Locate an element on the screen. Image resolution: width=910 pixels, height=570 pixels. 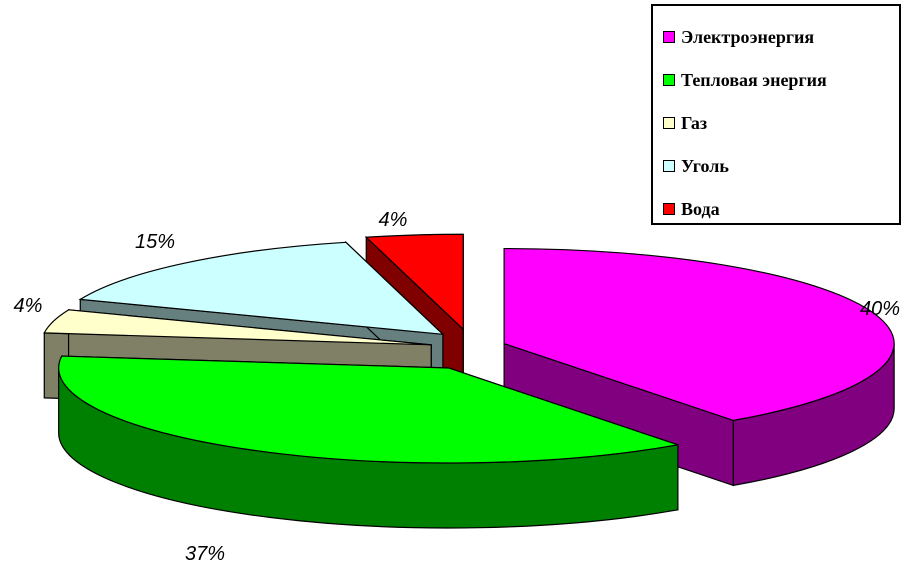
data-label-4: 15% is located at coordinates (155, 242).